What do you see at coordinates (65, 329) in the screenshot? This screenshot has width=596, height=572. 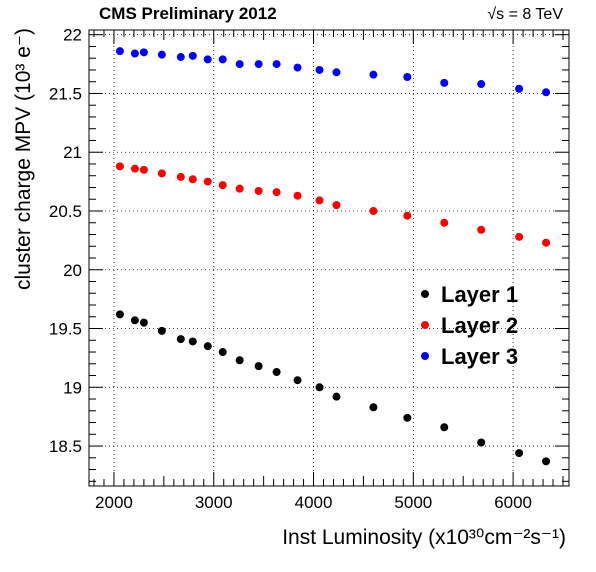 I see `y-tick-label: 19.5` at bounding box center [65, 329].